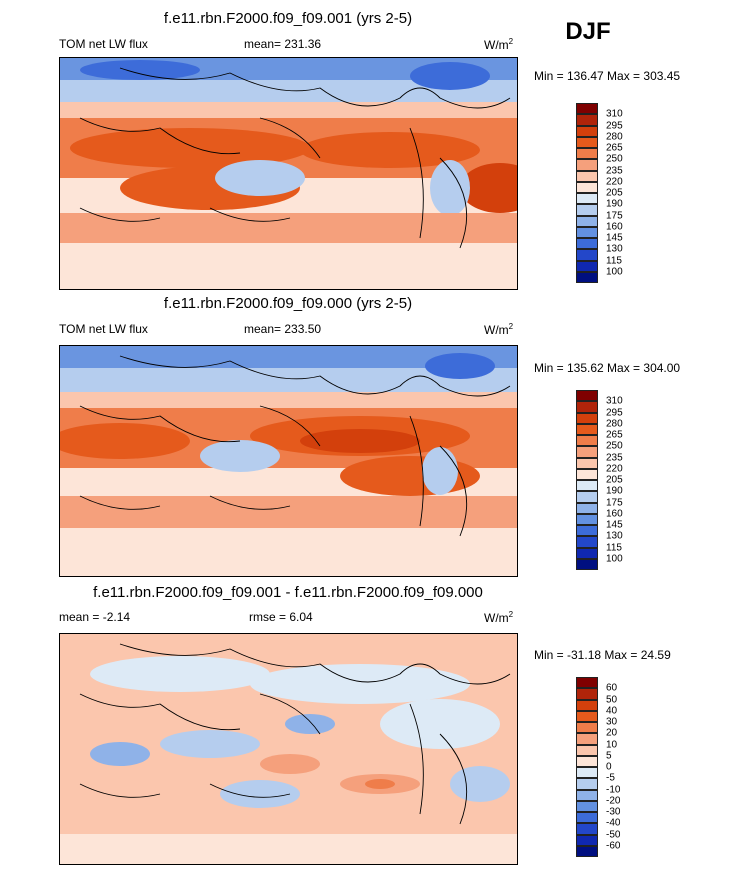  What do you see at coordinates (613, 789) in the screenshot?
I see `colorbar-tick-label: -10` at bounding box center [613, 789].